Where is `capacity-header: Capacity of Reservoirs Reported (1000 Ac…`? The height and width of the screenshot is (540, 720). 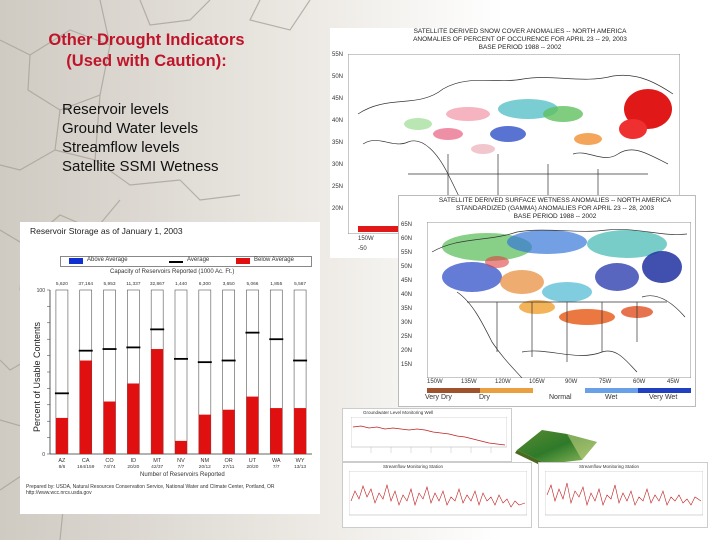 capacity-header: Capacity of Reservoirs Reported (1000 Ac… is located at coordinates (172, 272).